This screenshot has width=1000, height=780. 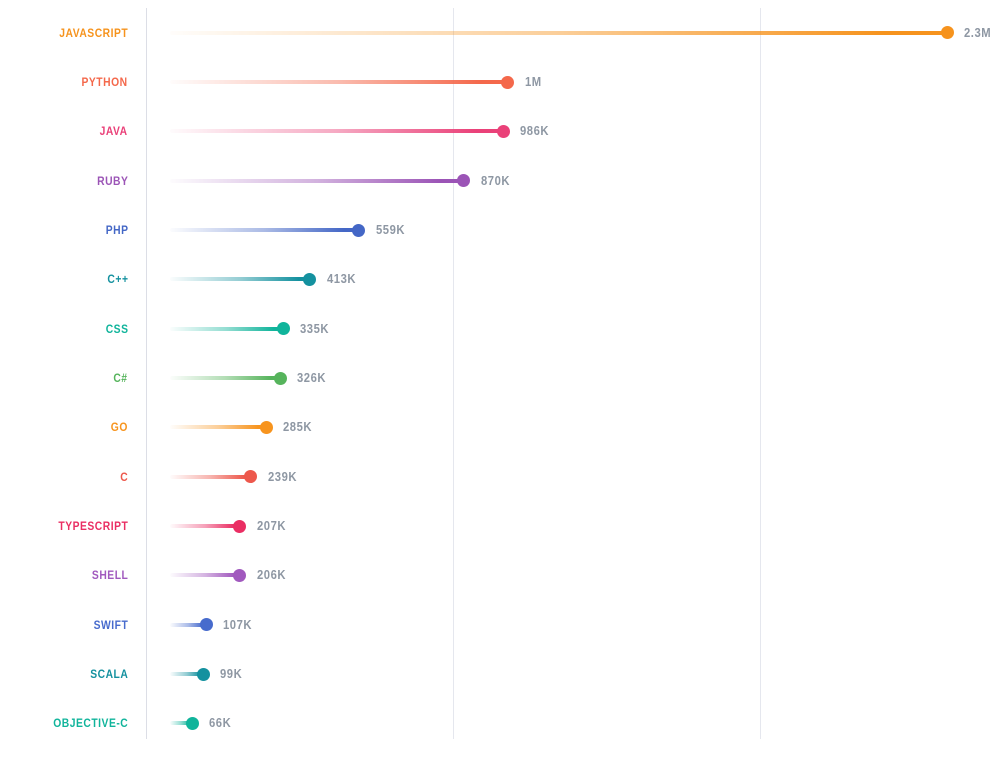 I want to click on value-label: 335K, so click(x=315, y=328).